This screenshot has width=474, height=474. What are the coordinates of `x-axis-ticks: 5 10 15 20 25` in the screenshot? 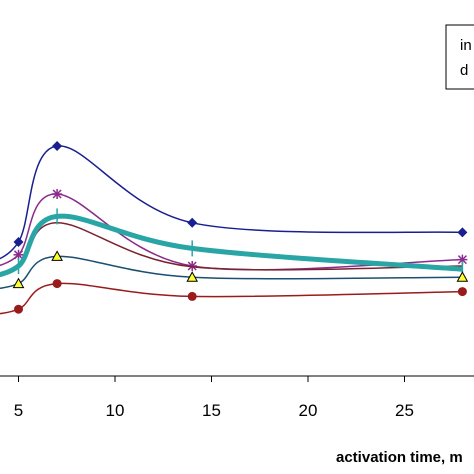 It's located at (214, 398).